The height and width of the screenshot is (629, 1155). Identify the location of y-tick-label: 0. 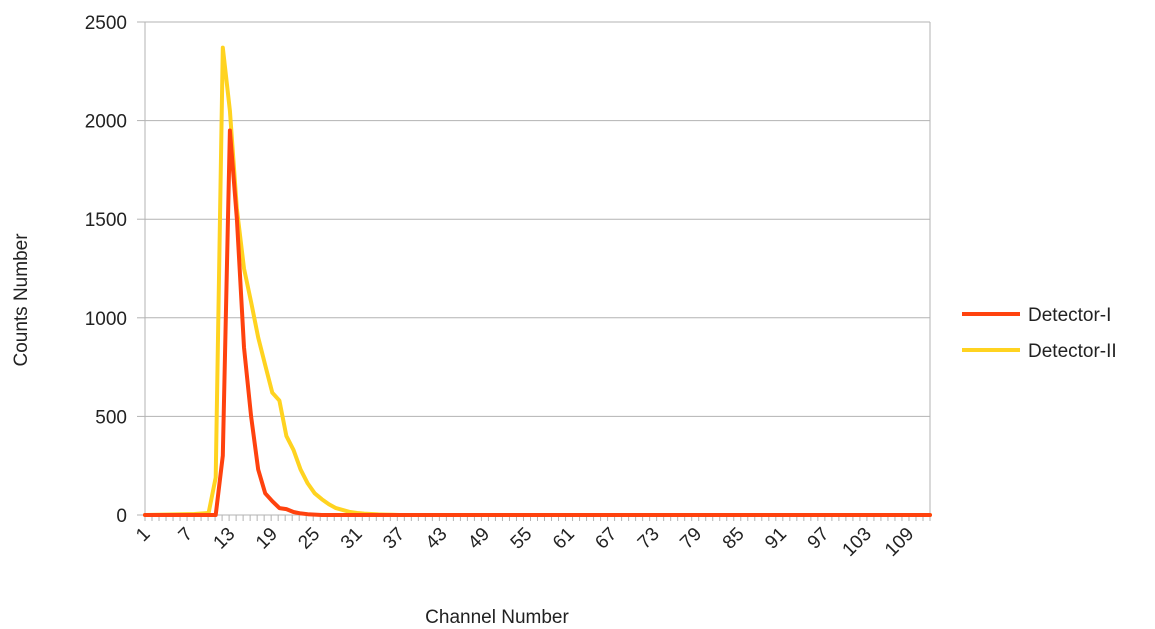
(121, 516).